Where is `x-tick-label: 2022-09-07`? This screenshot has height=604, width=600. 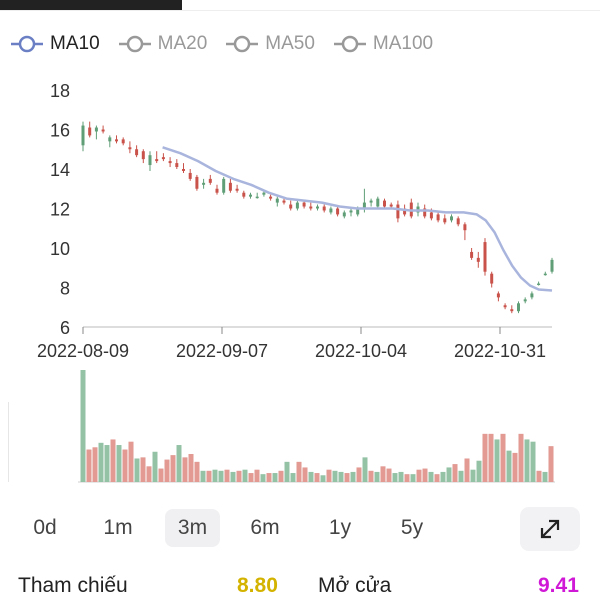
x-tick-label: 2022-09-07 is located at coordinates (222, 351).